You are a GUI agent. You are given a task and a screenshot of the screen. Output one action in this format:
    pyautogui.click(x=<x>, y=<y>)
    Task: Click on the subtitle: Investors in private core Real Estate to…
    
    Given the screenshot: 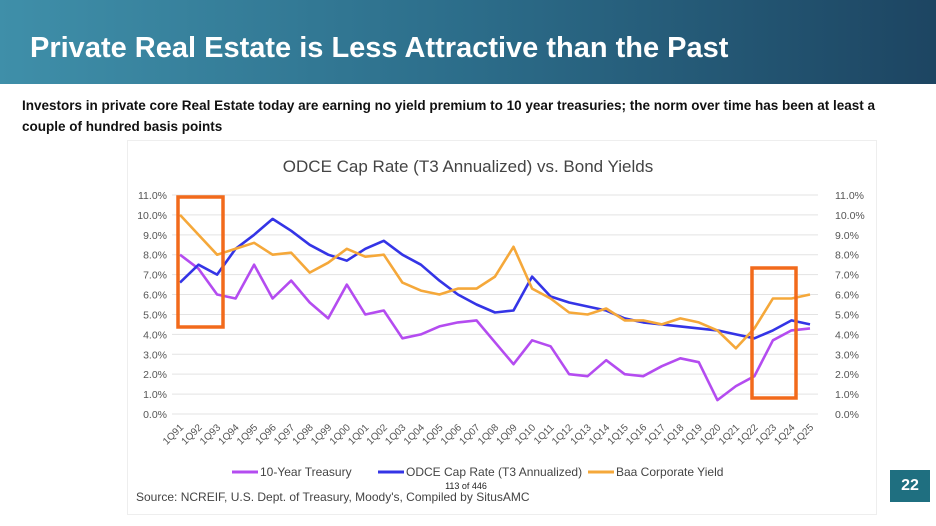 What is the action you would take?
    pyautogui.click(x=449, y=116)
    